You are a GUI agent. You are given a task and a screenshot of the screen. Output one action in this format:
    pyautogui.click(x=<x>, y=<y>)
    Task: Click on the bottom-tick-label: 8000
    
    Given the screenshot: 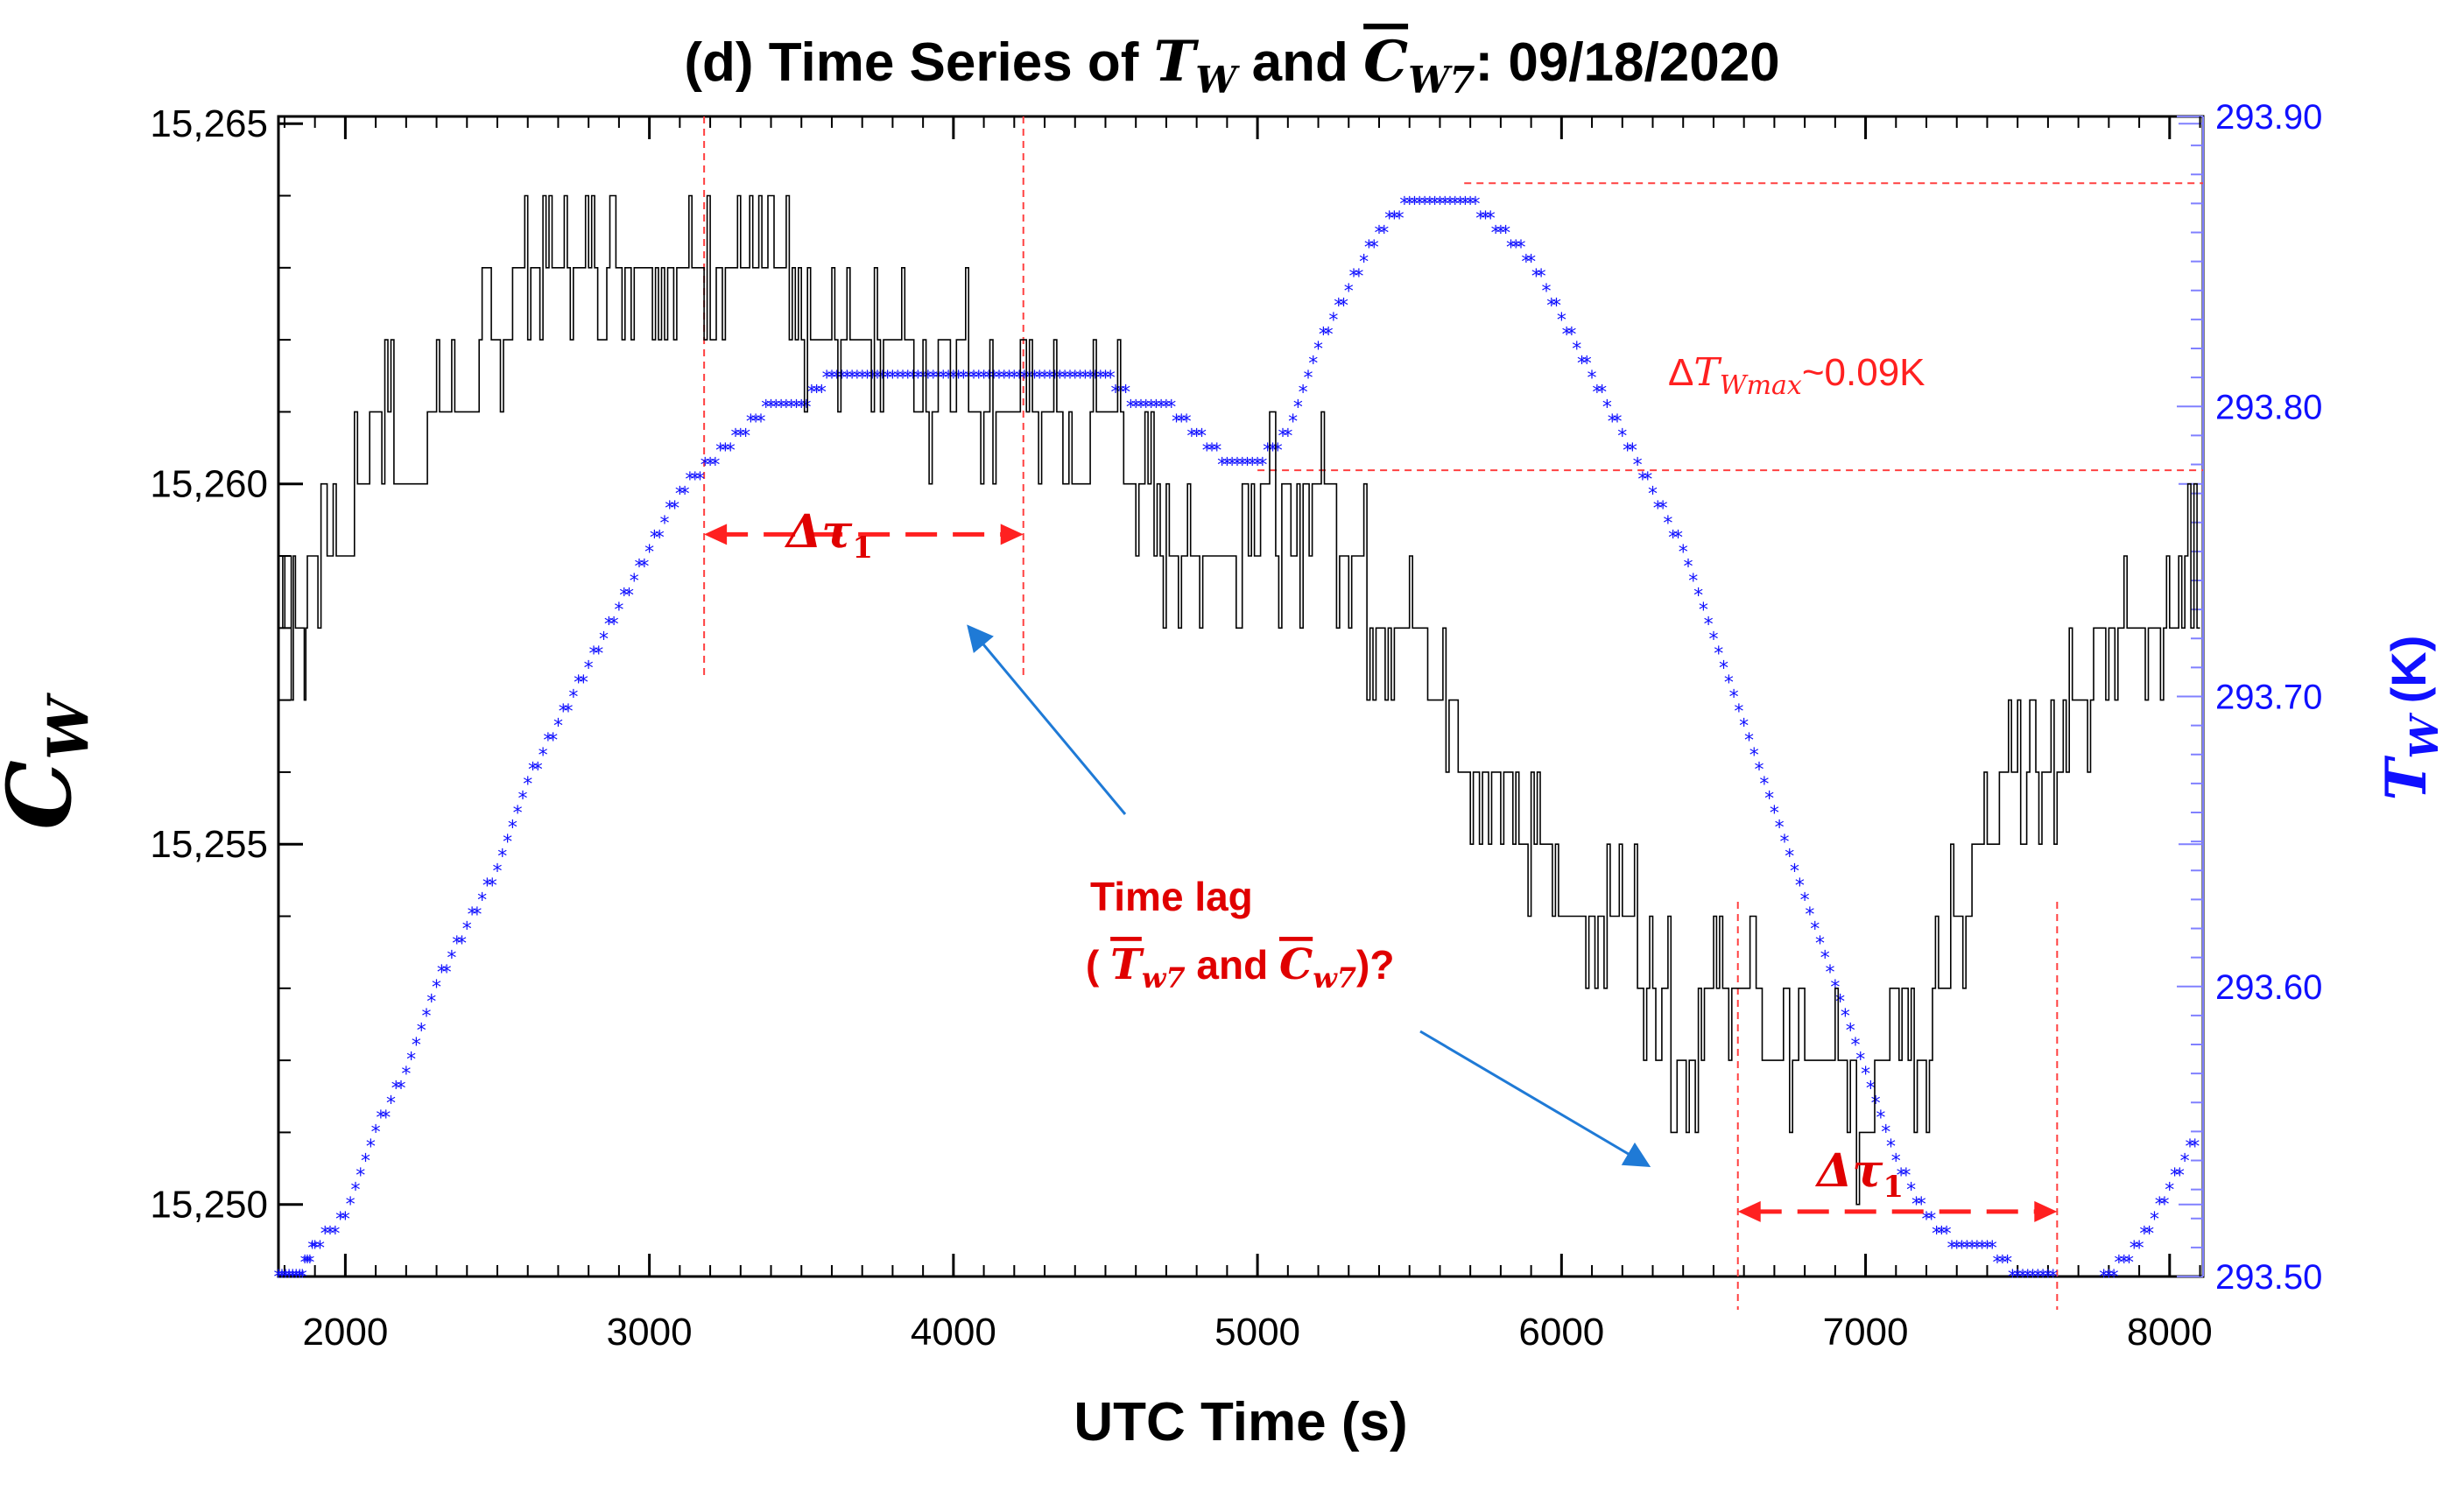 What is the action you would take?
    pyautogui.click(x=2170, y=1332)
    